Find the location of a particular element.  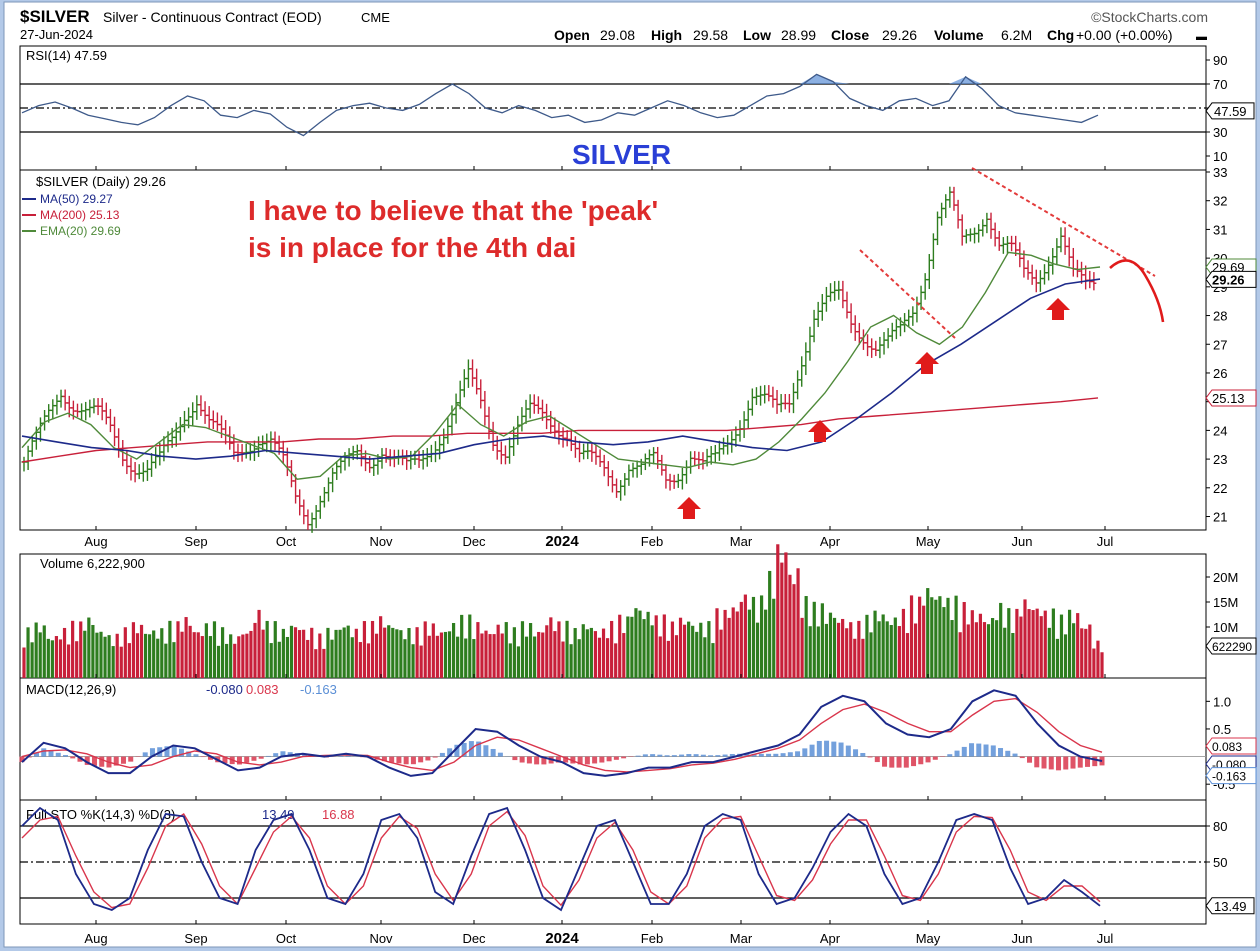

high-label: High is located at coordinates (666, 35).